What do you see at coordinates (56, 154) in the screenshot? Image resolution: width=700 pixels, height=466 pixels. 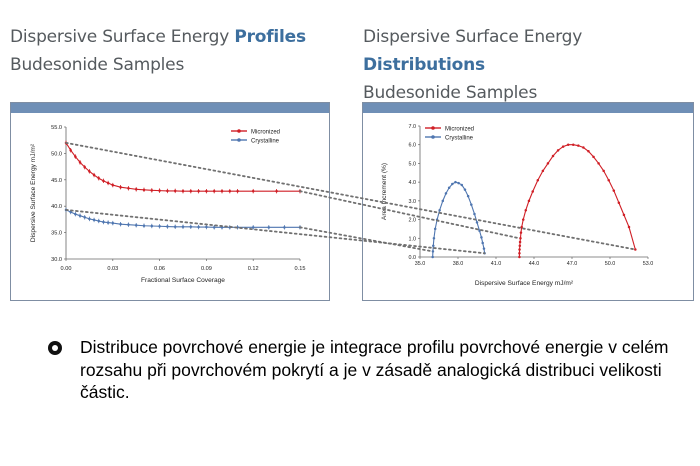 I see `y-tick-label: 50.0` at bounding box center [56, 154].